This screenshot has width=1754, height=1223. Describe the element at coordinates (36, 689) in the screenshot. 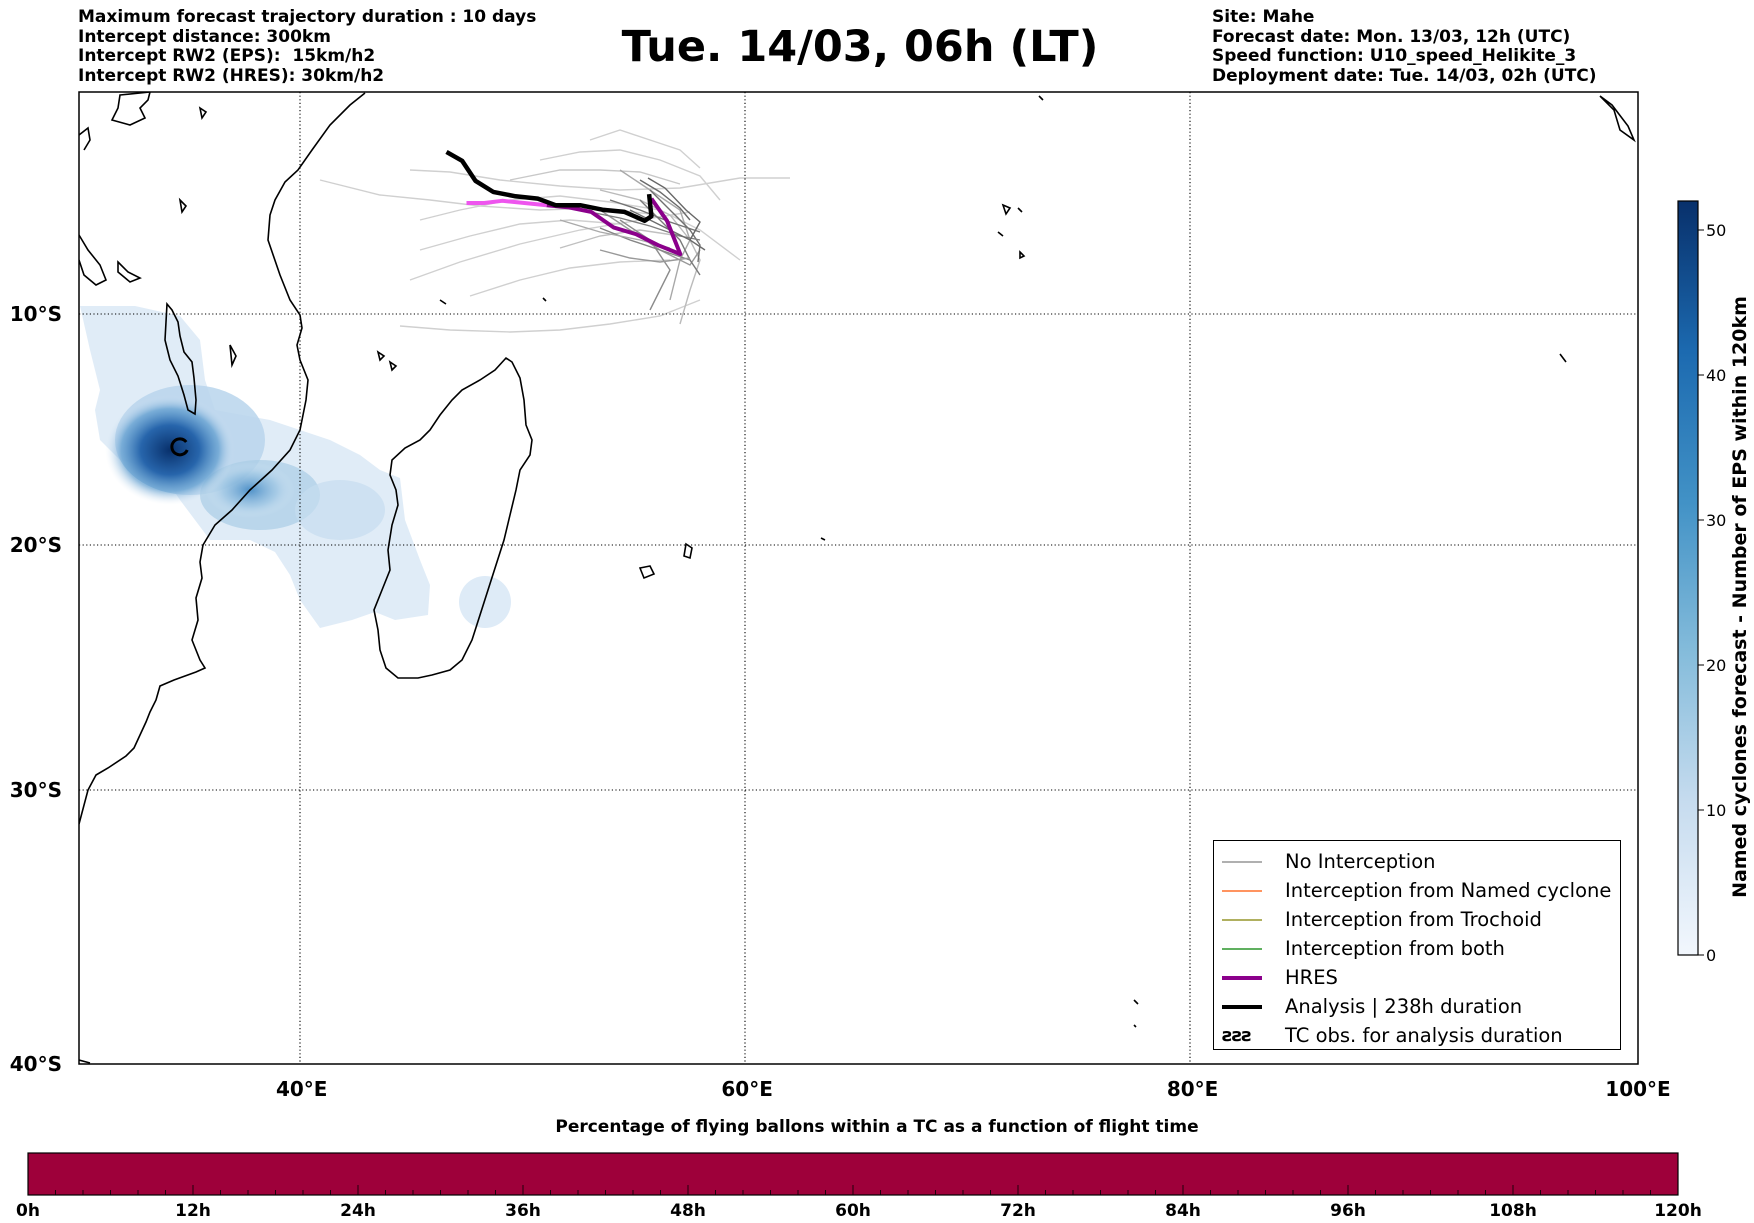

I see `latitude-labels: 10°S 20°S 30°S 40°S` at that location.